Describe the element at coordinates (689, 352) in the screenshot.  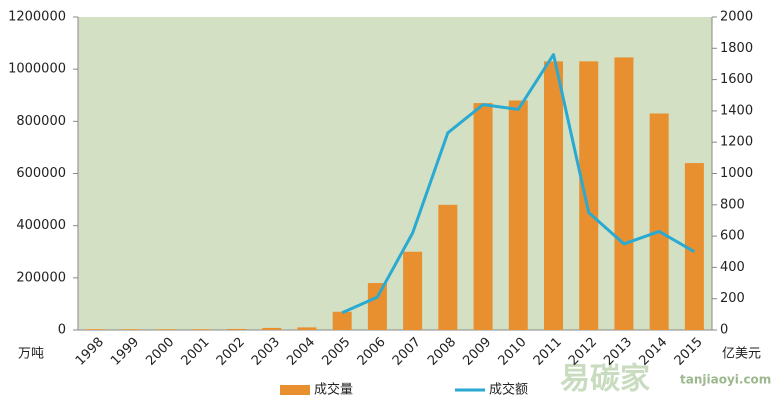
I see `x-tick-label: 2015` at that location.